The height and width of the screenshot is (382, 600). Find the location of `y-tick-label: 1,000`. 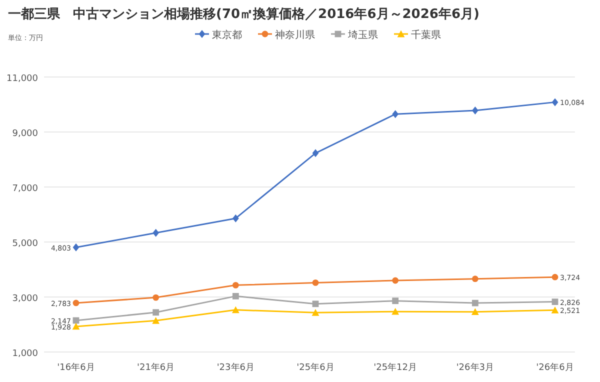

y-tick-label: 1,000 is located at coordinates (25, 354).